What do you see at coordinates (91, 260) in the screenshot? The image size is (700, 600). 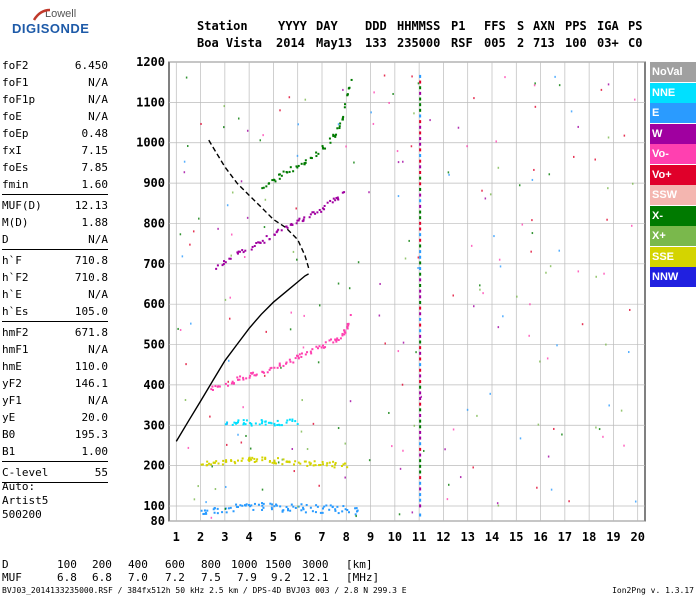 I see `param-value: 710.8` at bounding box center [91, 260].